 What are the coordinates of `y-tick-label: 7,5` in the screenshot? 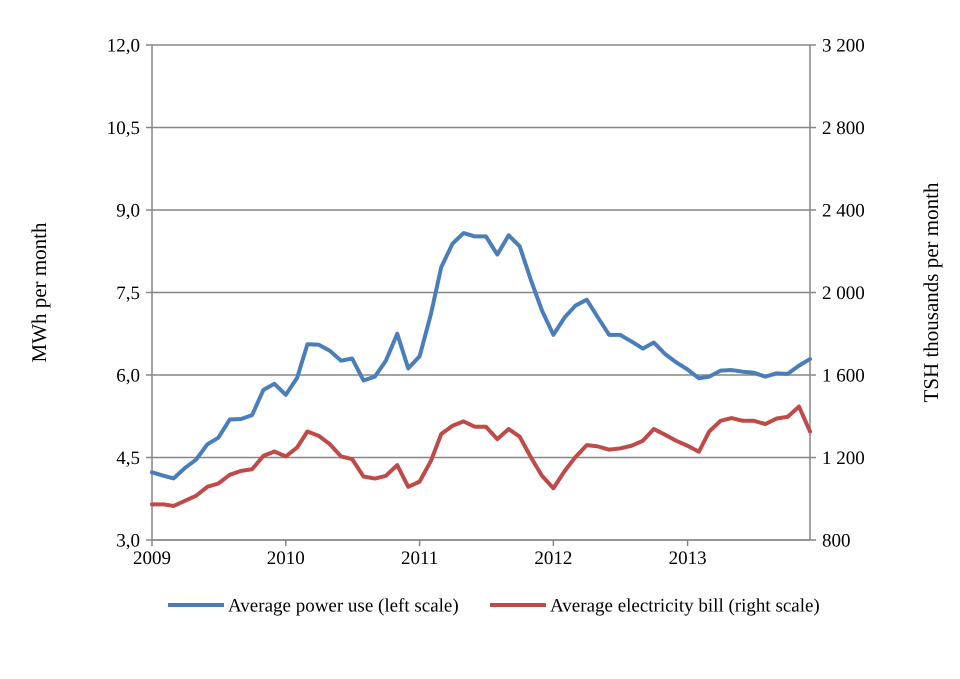 It's located at (128, 293).